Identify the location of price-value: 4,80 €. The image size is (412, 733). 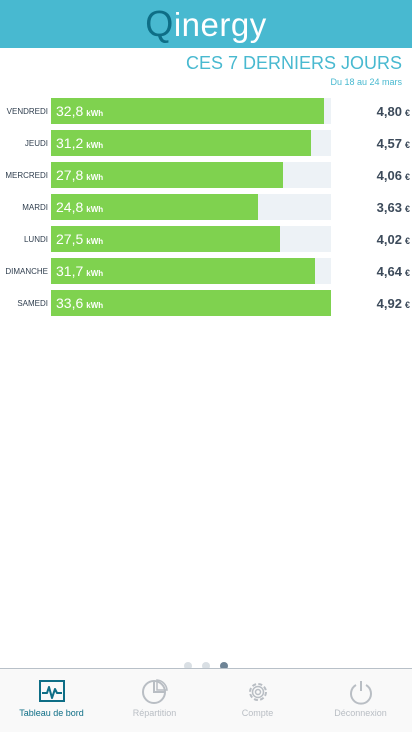
(393, 112).